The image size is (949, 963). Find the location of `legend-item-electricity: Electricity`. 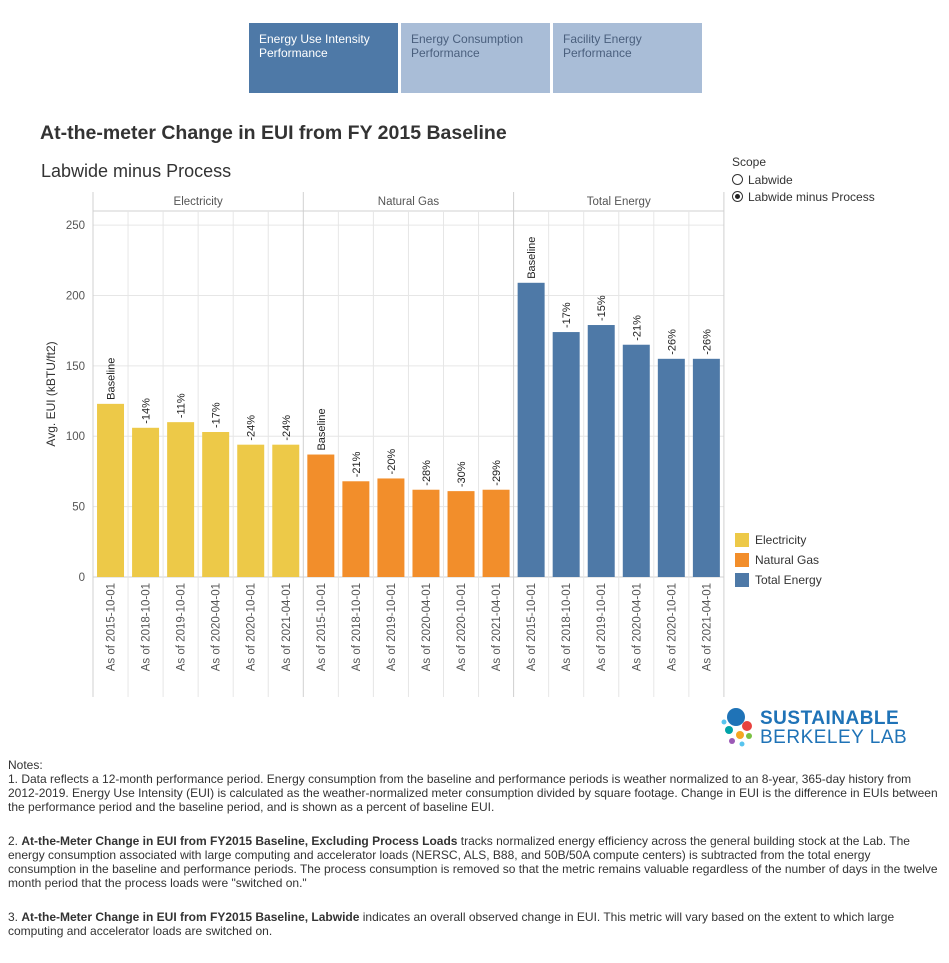

legend-item-electricity: Electricity is located at coordinates (778, 540).